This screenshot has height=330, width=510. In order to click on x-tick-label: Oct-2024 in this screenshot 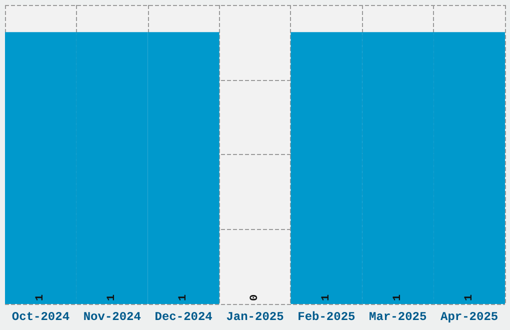, I will do `click(41, 317)`.